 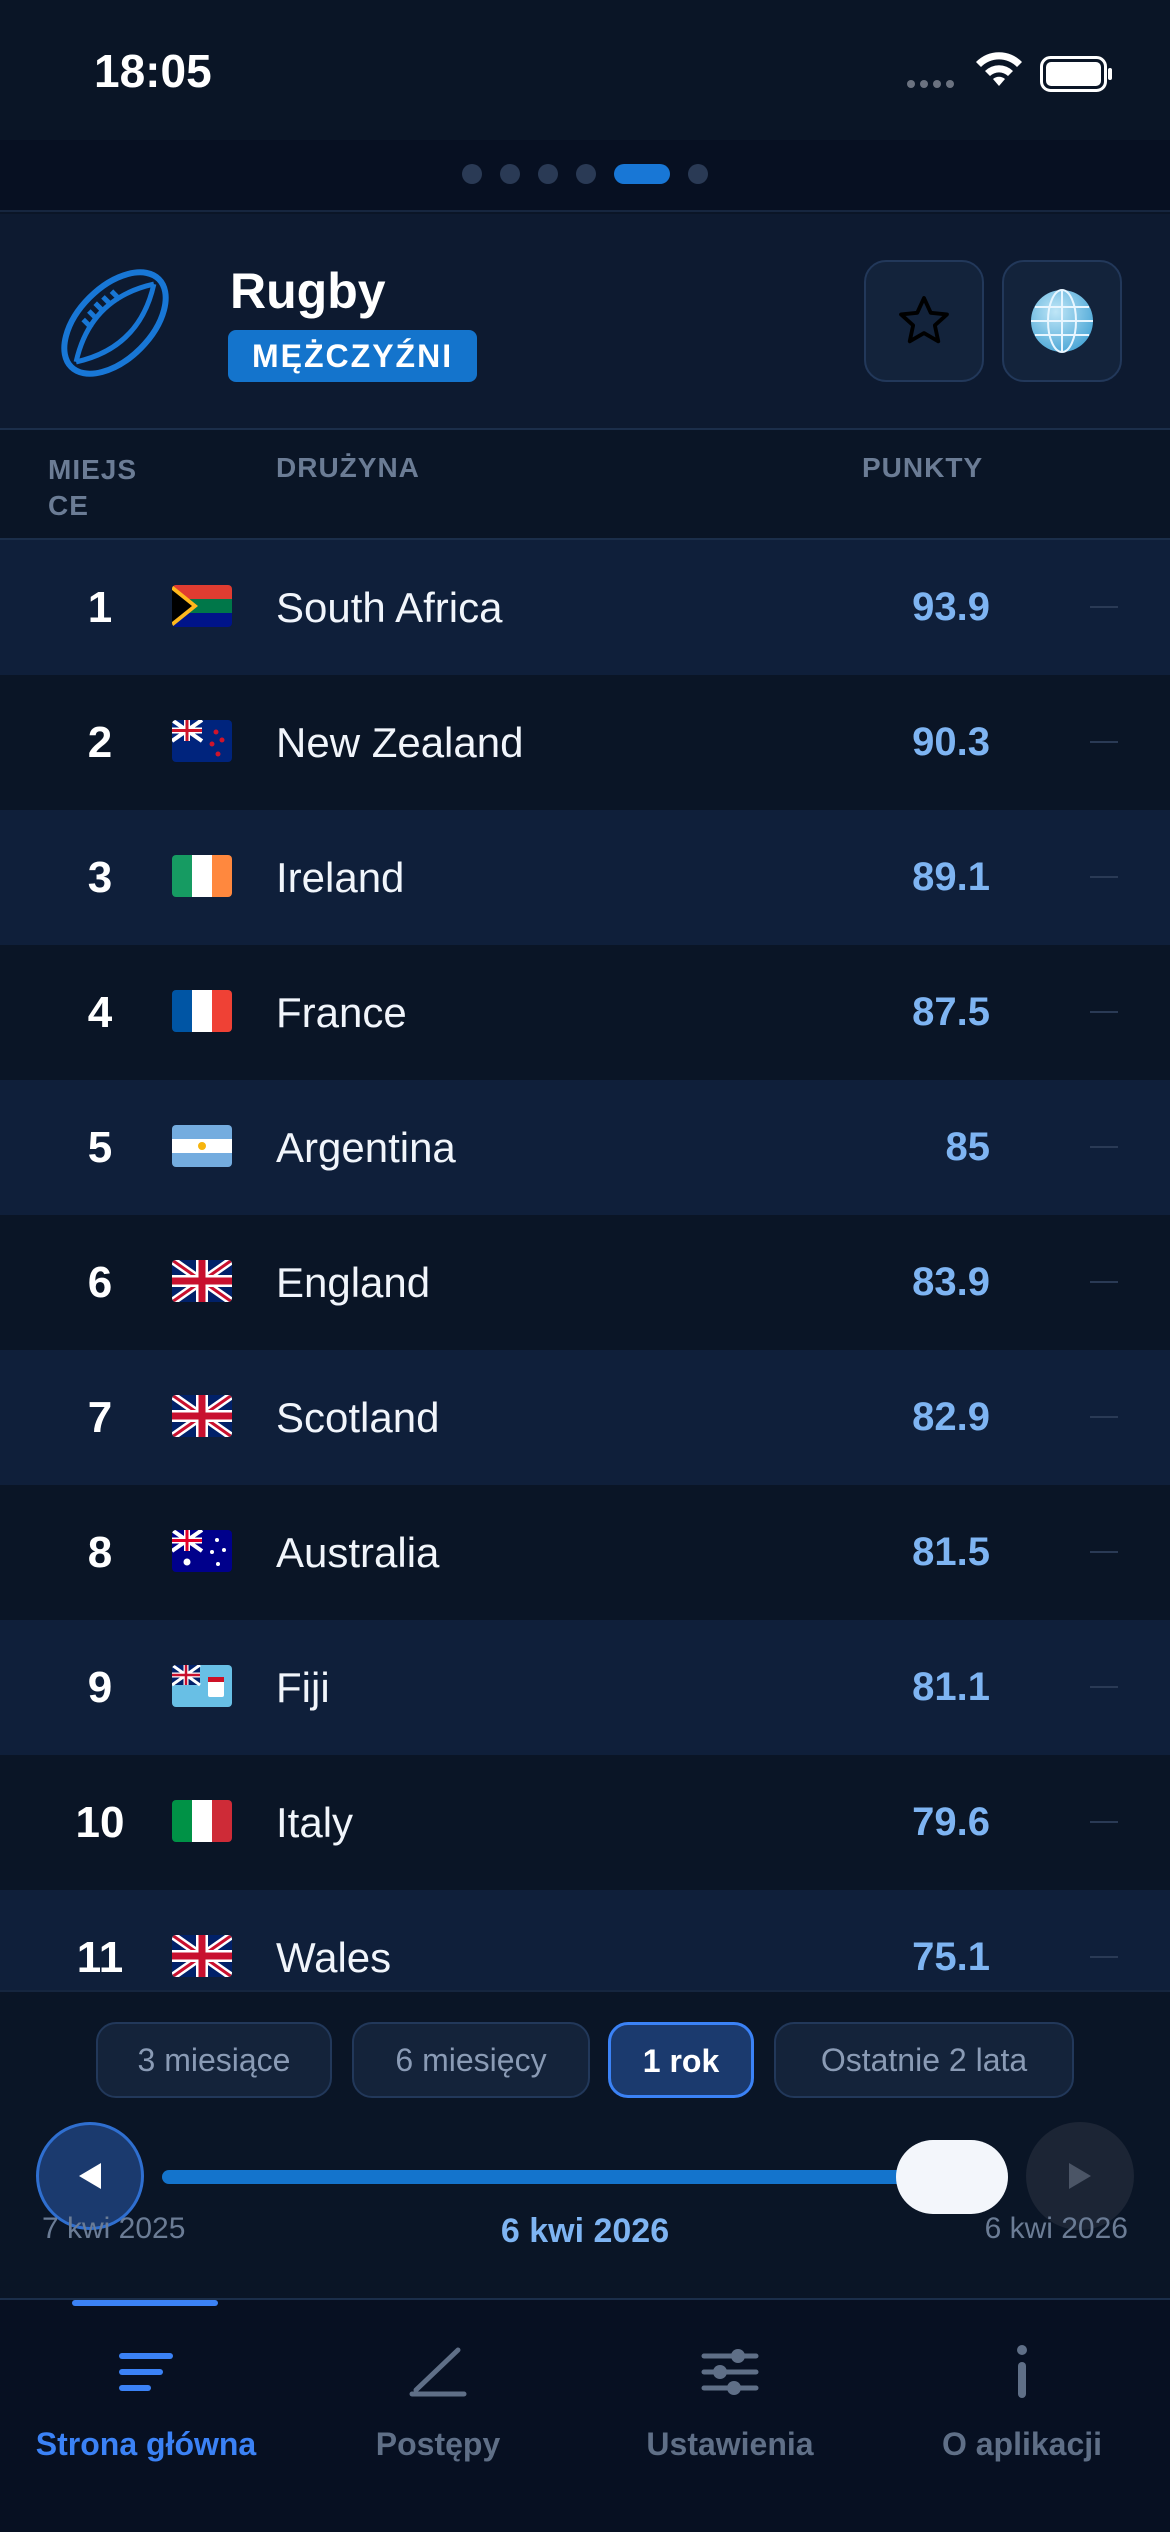 I want to click on tab-about: O aplikacji, so click(x=1022, y=2415).